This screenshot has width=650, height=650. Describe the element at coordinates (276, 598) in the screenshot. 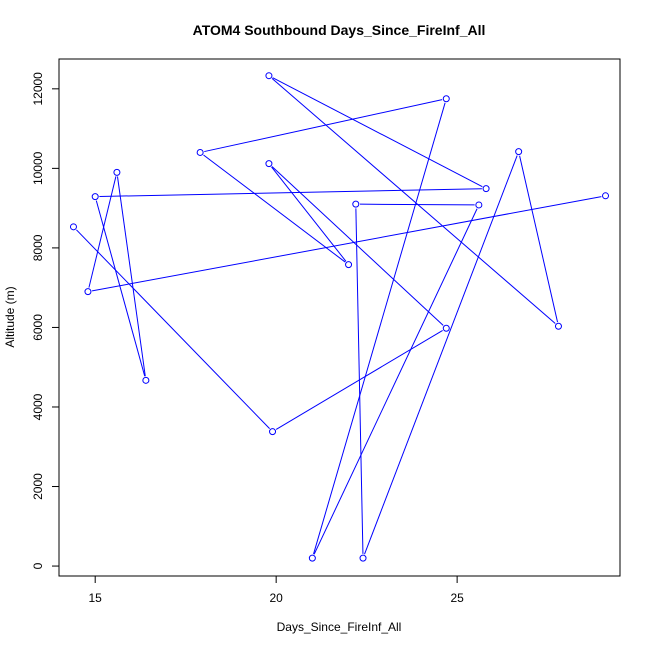

I see `x-tick-label: 20` at that location.